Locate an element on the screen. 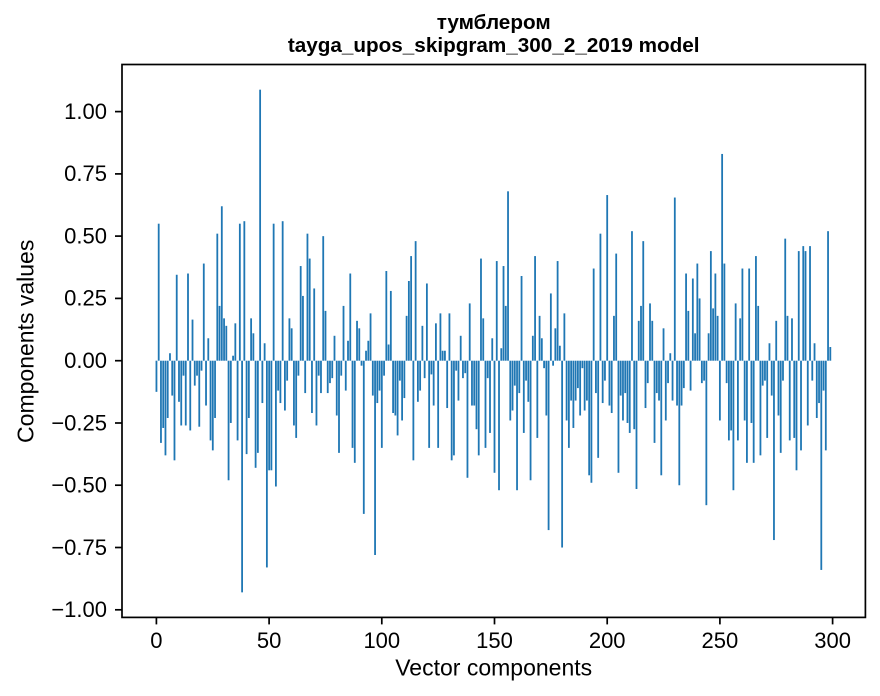 The image size is (880, 696). svg-text: 0.75 is located at coordinates (85, 173).